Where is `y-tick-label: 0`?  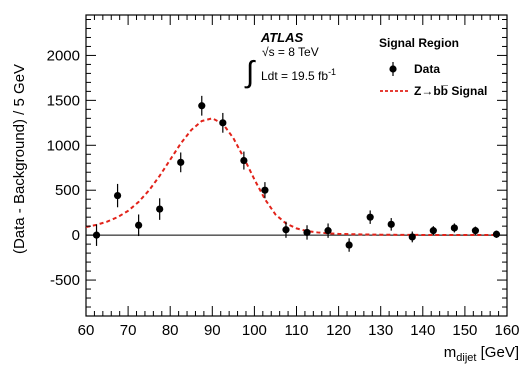 y-tick-label: 0 is located at coordinates (76, 235).